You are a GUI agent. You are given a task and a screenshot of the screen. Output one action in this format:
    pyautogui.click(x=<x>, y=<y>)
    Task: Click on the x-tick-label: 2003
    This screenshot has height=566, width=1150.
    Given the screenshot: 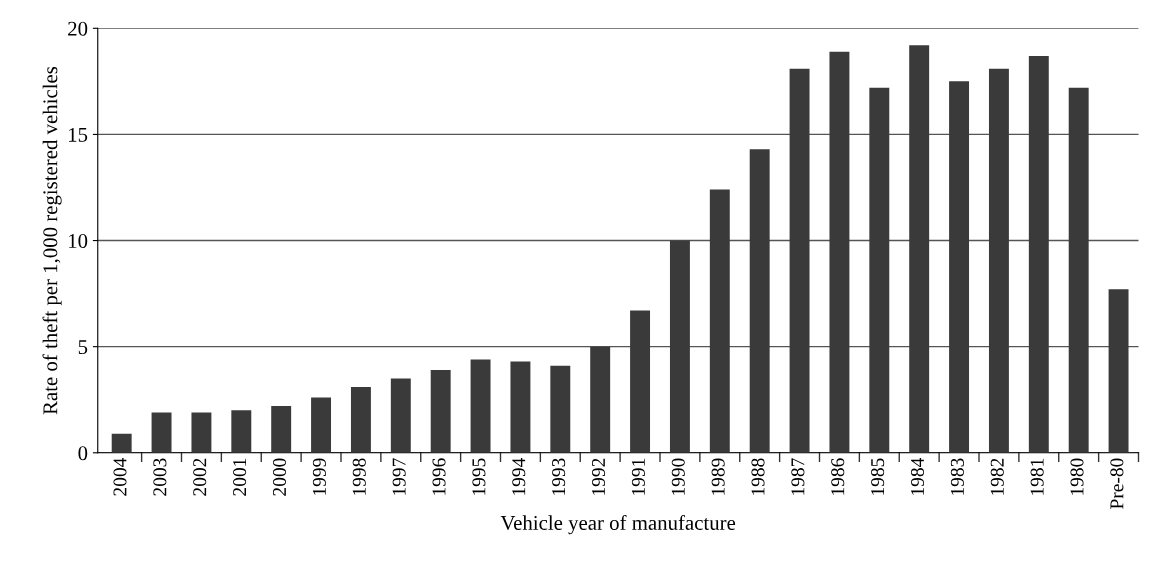 What is the action you would take?
    pyautogui.click(x=160, y=477)
    